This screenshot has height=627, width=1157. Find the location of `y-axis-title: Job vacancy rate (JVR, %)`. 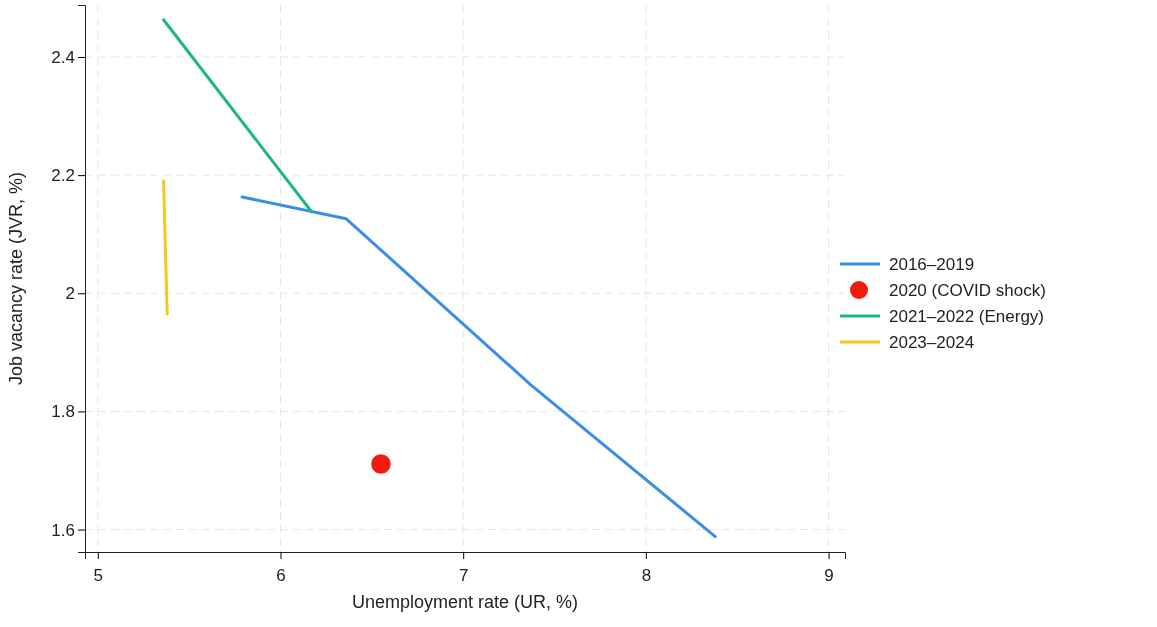

y-axis-title: Job vacancy rate (JVR, %) is located at coordinates (16, 278).